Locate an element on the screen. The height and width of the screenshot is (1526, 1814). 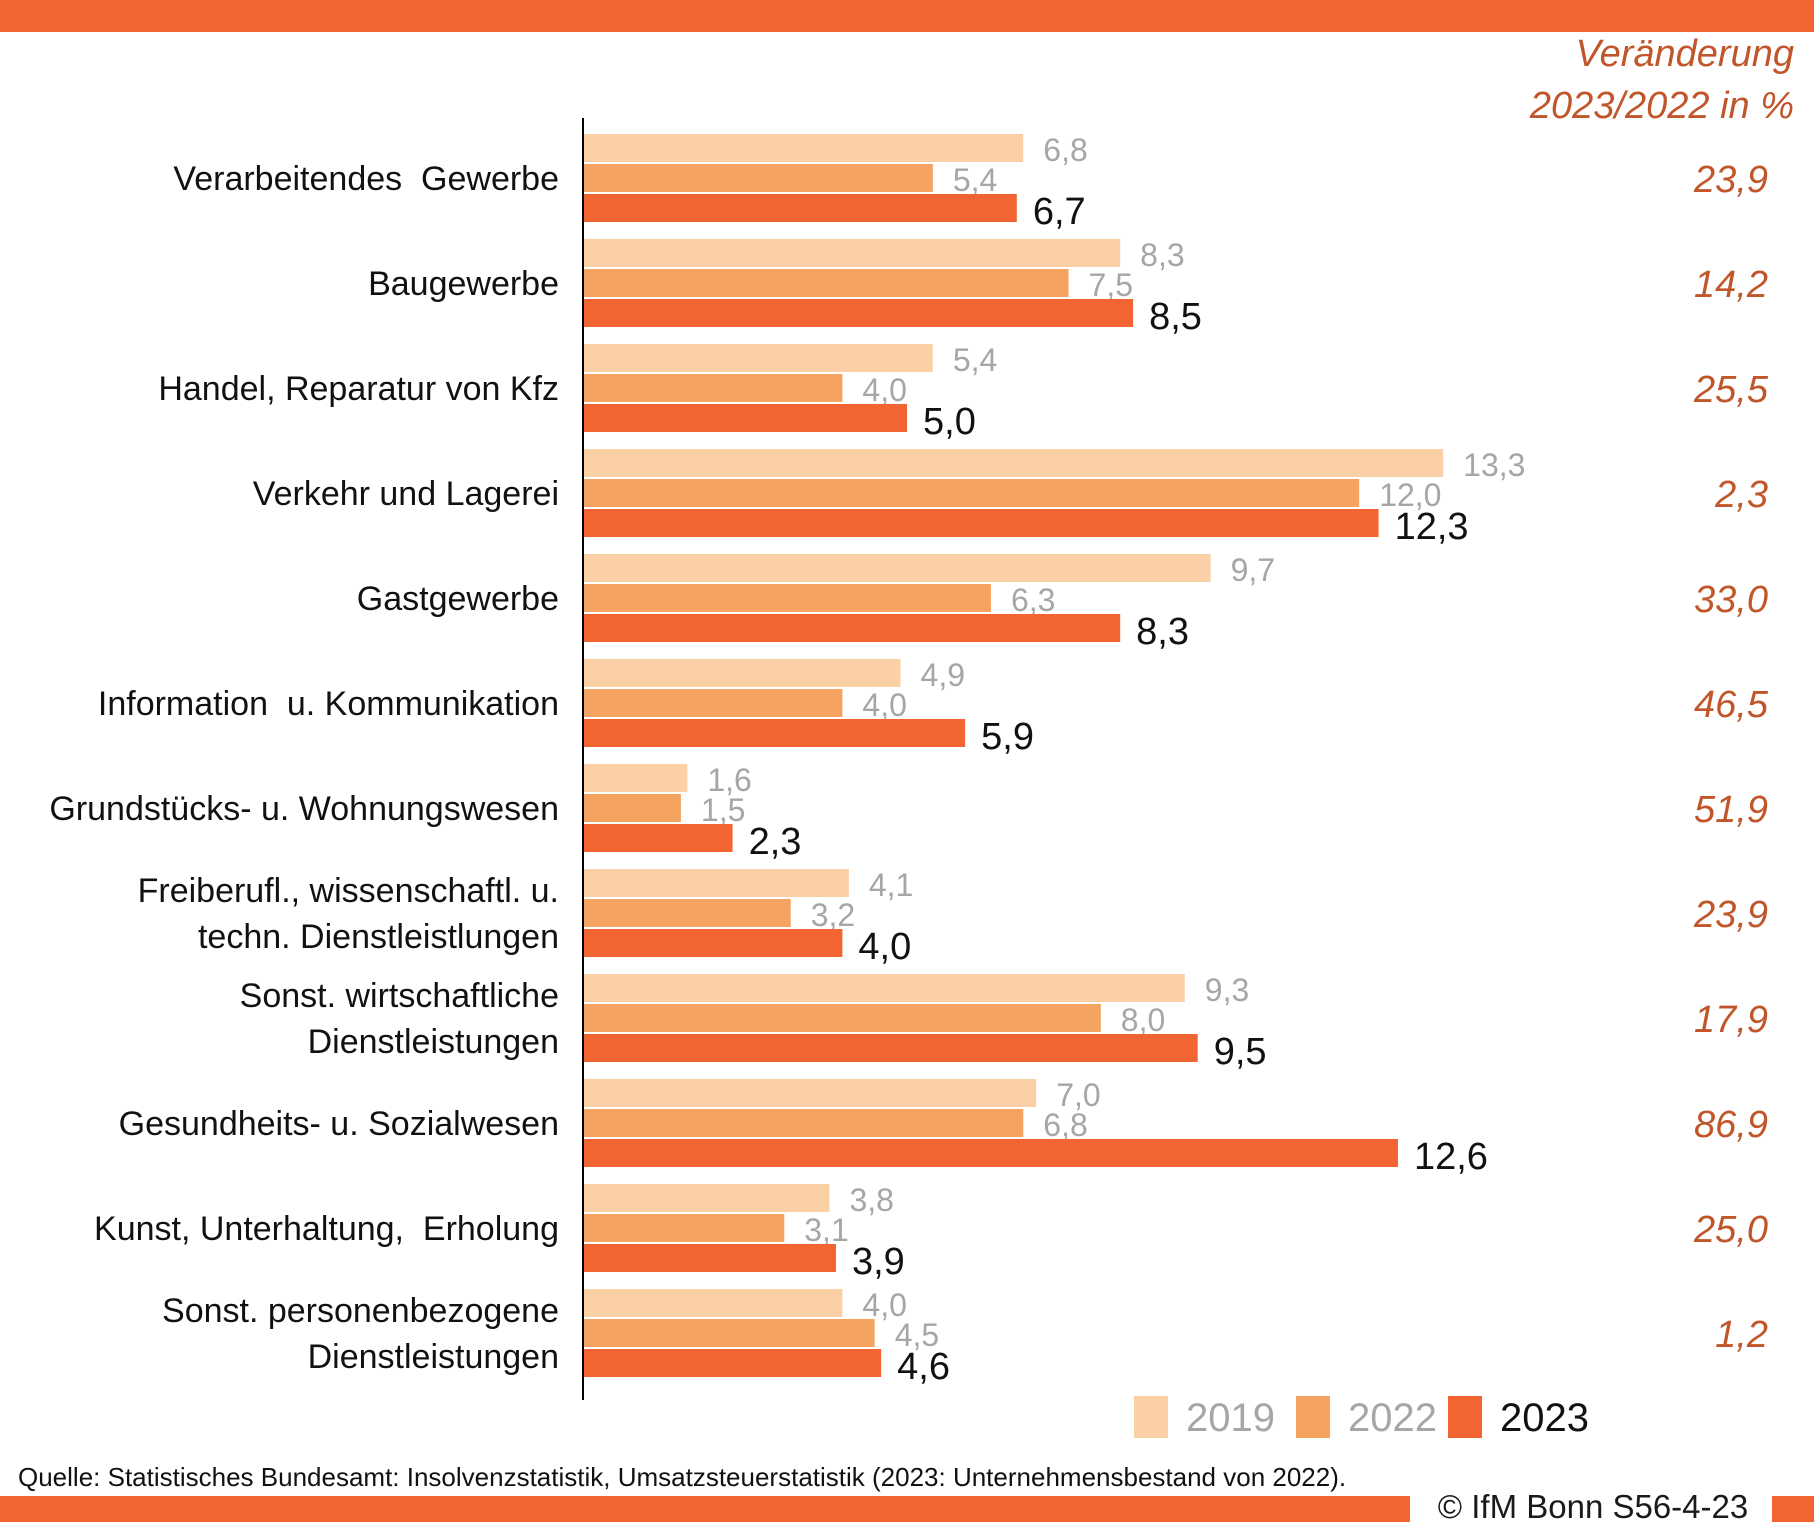
change-value: 14,2 is located at coordinates (1731, 285).